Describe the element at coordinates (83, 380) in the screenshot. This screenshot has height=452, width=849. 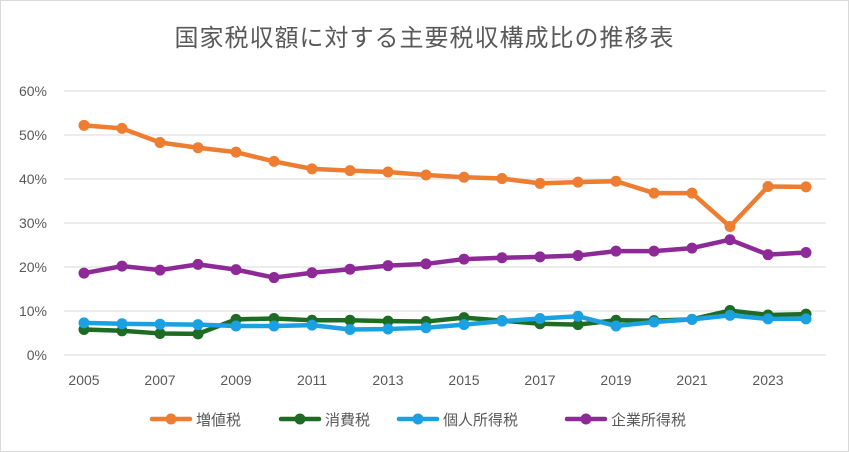
I see `x-tick-label: 2005` at that location.